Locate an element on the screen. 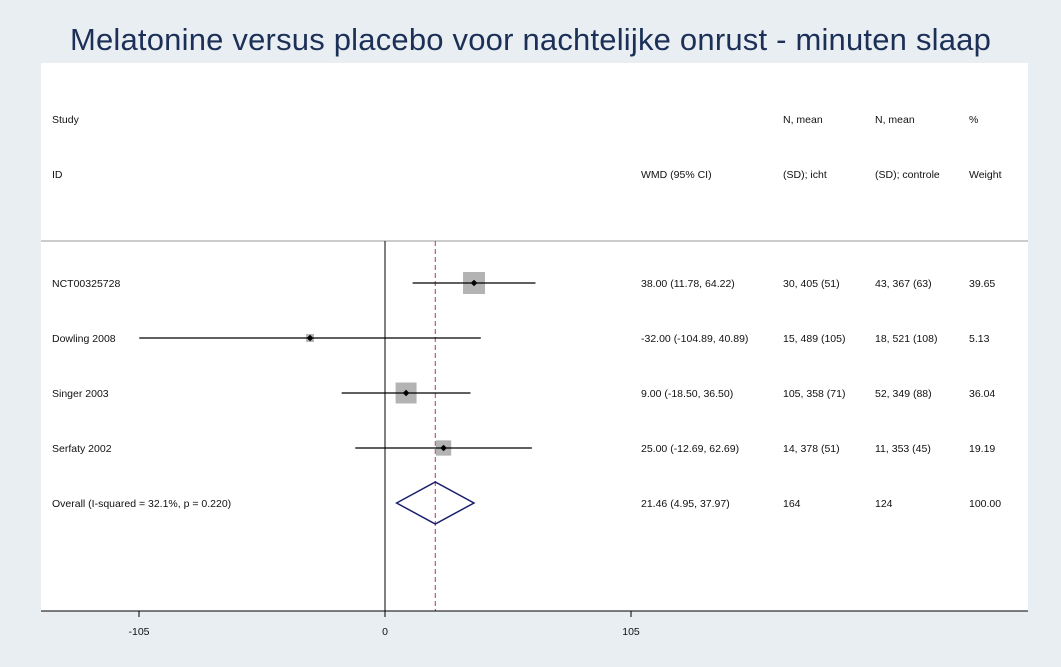 This screenshot has height=667, width=1061. study-ci-text: 38.00 (11.78, 64.22) is located at coordinates (688, 284).